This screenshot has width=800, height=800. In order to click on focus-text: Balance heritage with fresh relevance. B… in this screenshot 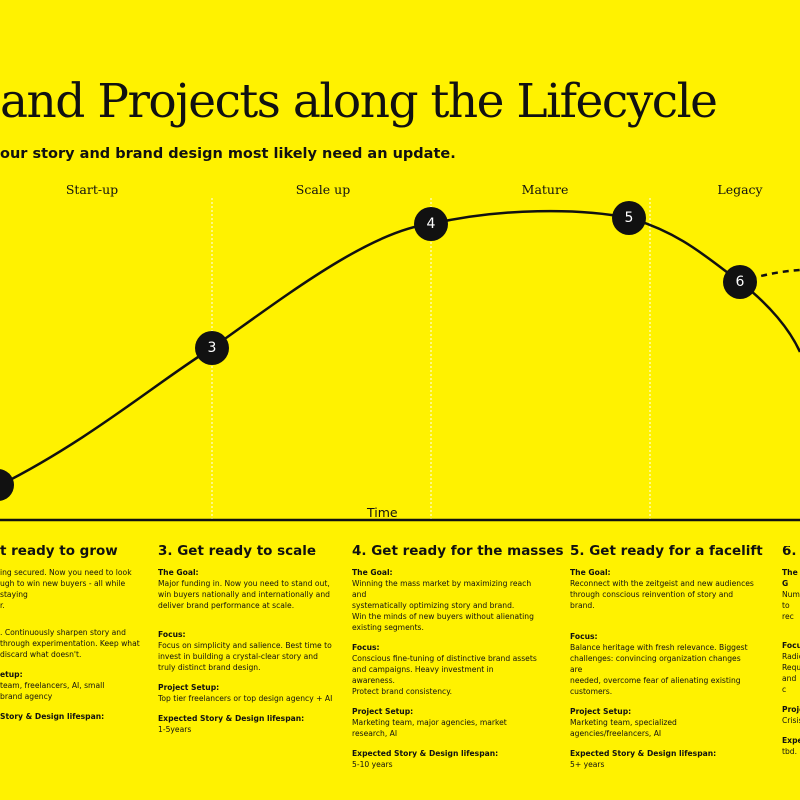, I will do `click(659, 669)`.